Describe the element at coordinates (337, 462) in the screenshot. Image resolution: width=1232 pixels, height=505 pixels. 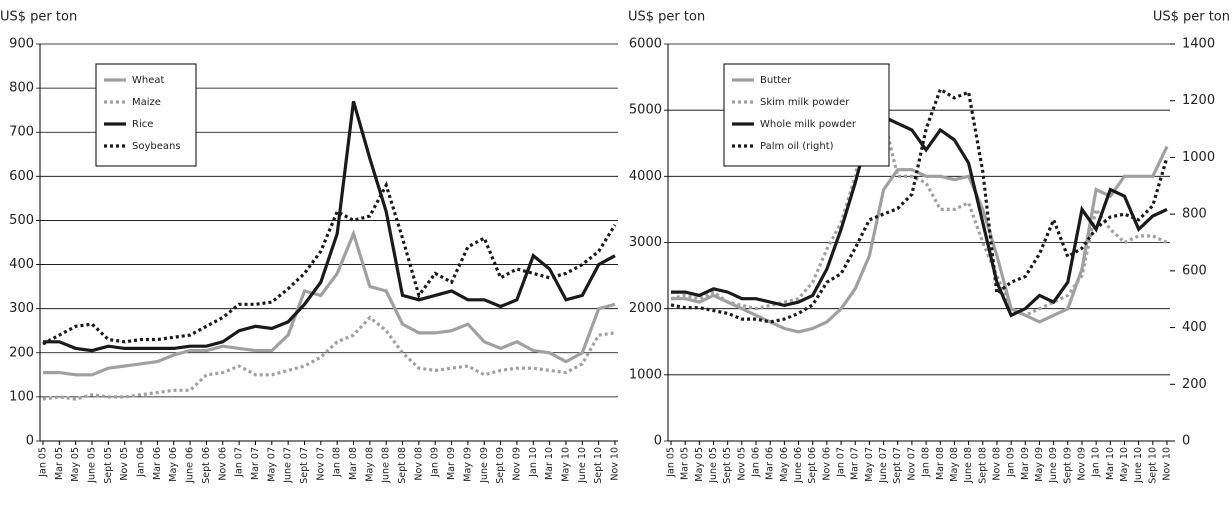
I see `x-tick-label: Jan 08` at that location.